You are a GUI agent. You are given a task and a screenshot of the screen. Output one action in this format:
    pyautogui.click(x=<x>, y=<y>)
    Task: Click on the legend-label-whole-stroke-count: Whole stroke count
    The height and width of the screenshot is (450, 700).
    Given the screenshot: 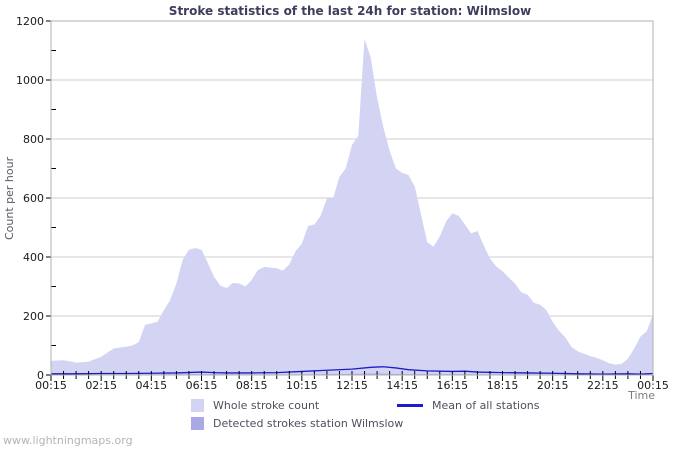 What is the action you would take?
    pyautogui.click(x=266, y=405)
    